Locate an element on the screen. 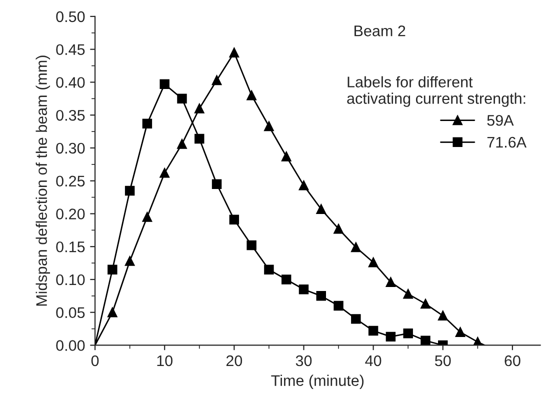  y-tick-label: 0.25 is located at coordinates (70, 181).